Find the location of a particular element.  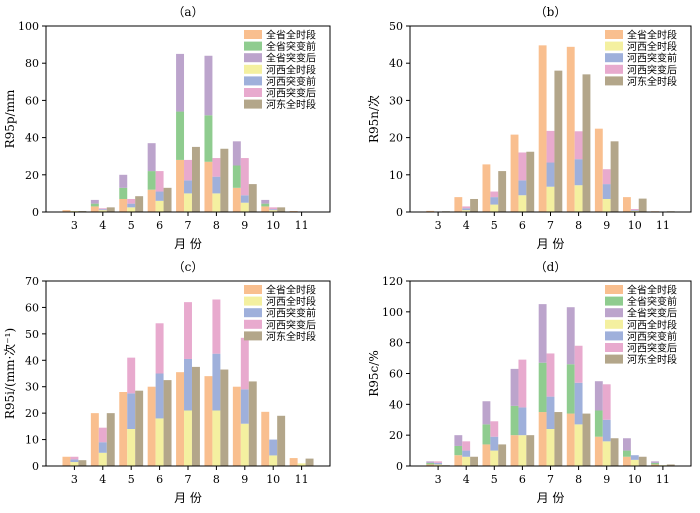

x-tick-label: 8 is located at coordinates (578, 479).